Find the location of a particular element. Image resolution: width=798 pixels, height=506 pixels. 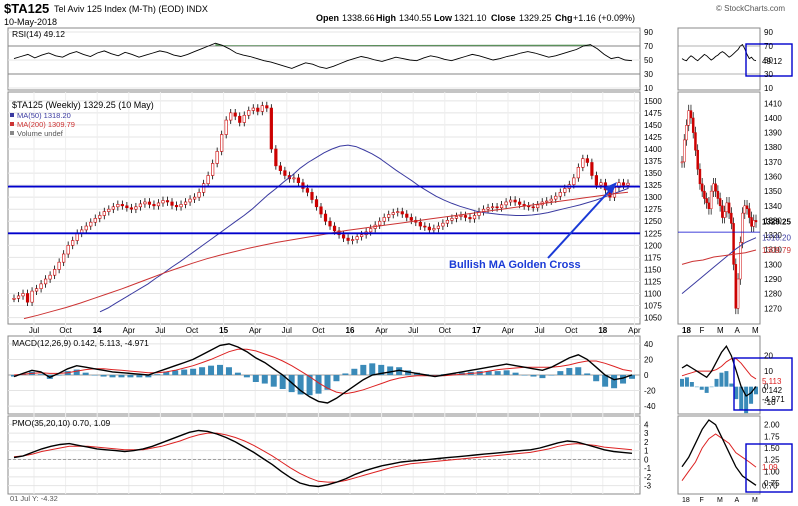

pmo-y-tick-label: 1 is located at coordinates (646, 451).